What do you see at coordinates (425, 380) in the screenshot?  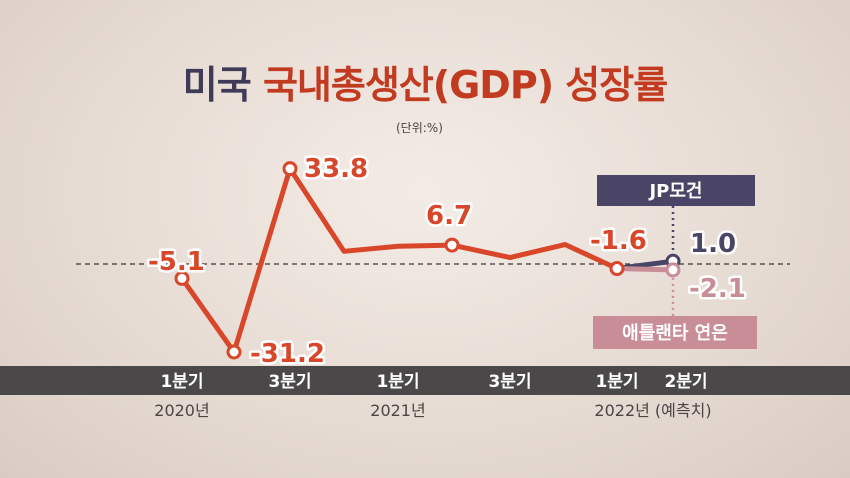 I see `x-axis-band` at bounding box center [425, 380].